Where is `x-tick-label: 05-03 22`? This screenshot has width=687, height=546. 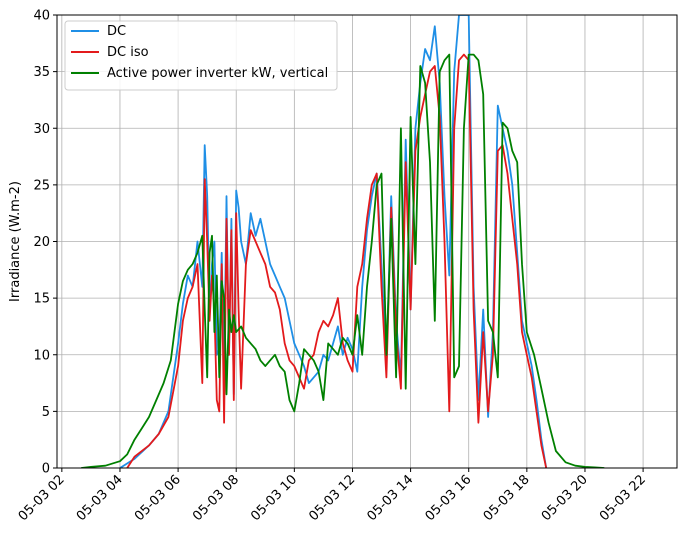
x-tick-label: 05-03 22 is located at coordinates (623, 498).